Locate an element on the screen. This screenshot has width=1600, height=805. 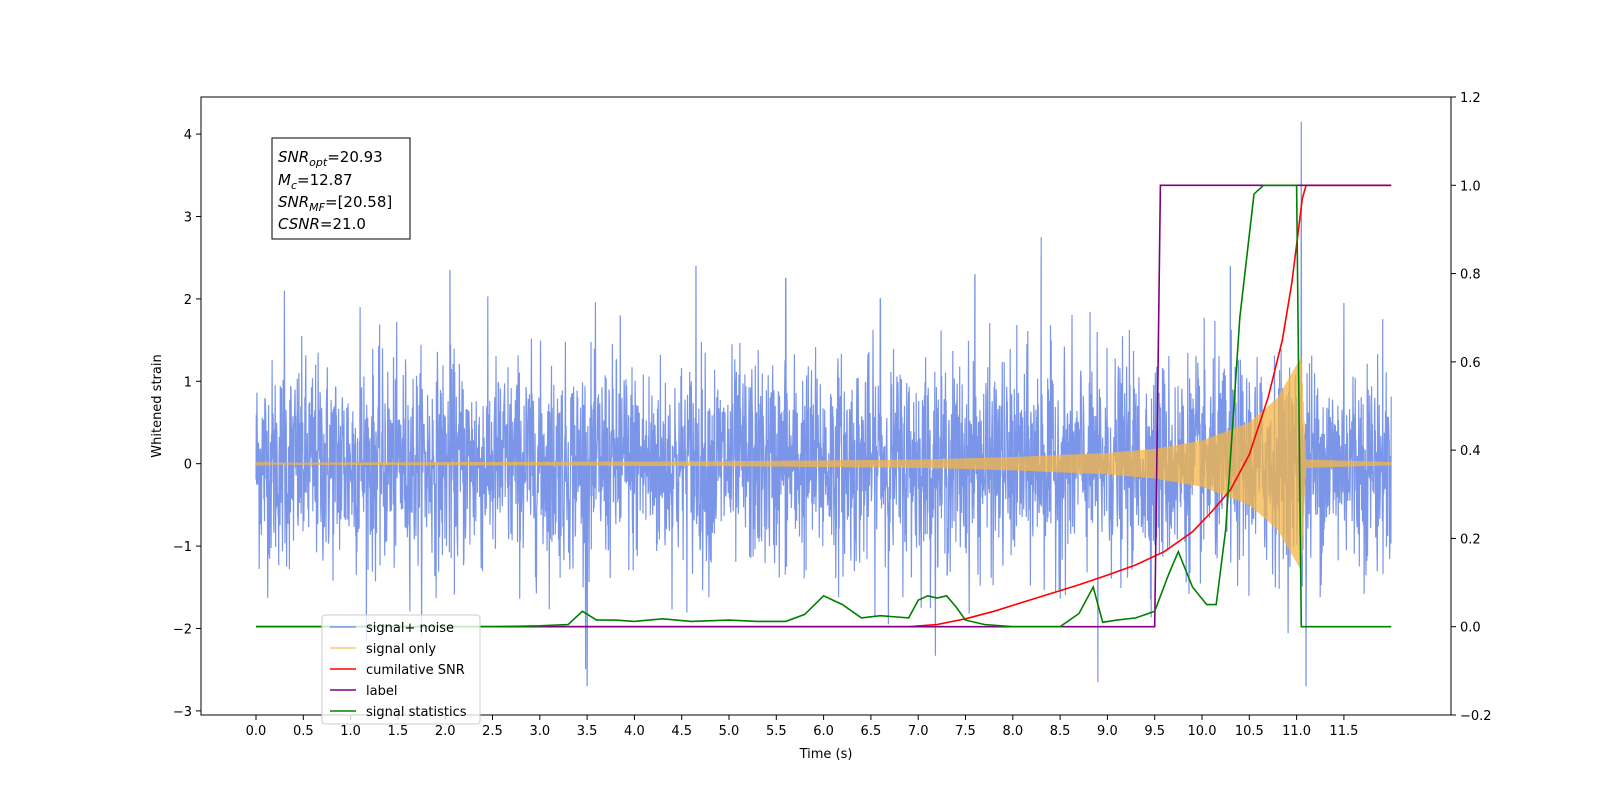
y-tick-label: 0 is located at coordinates (188, 465).